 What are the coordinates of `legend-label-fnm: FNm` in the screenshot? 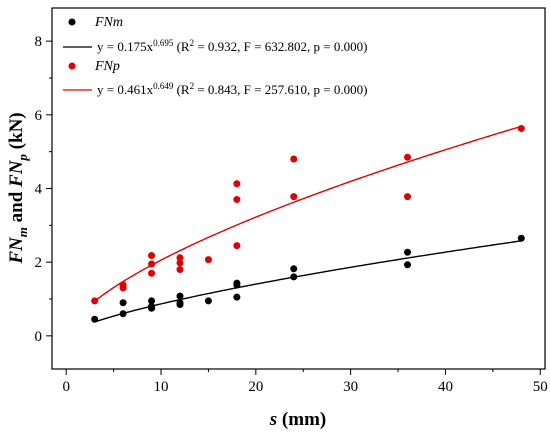 It's located at (108, 22).